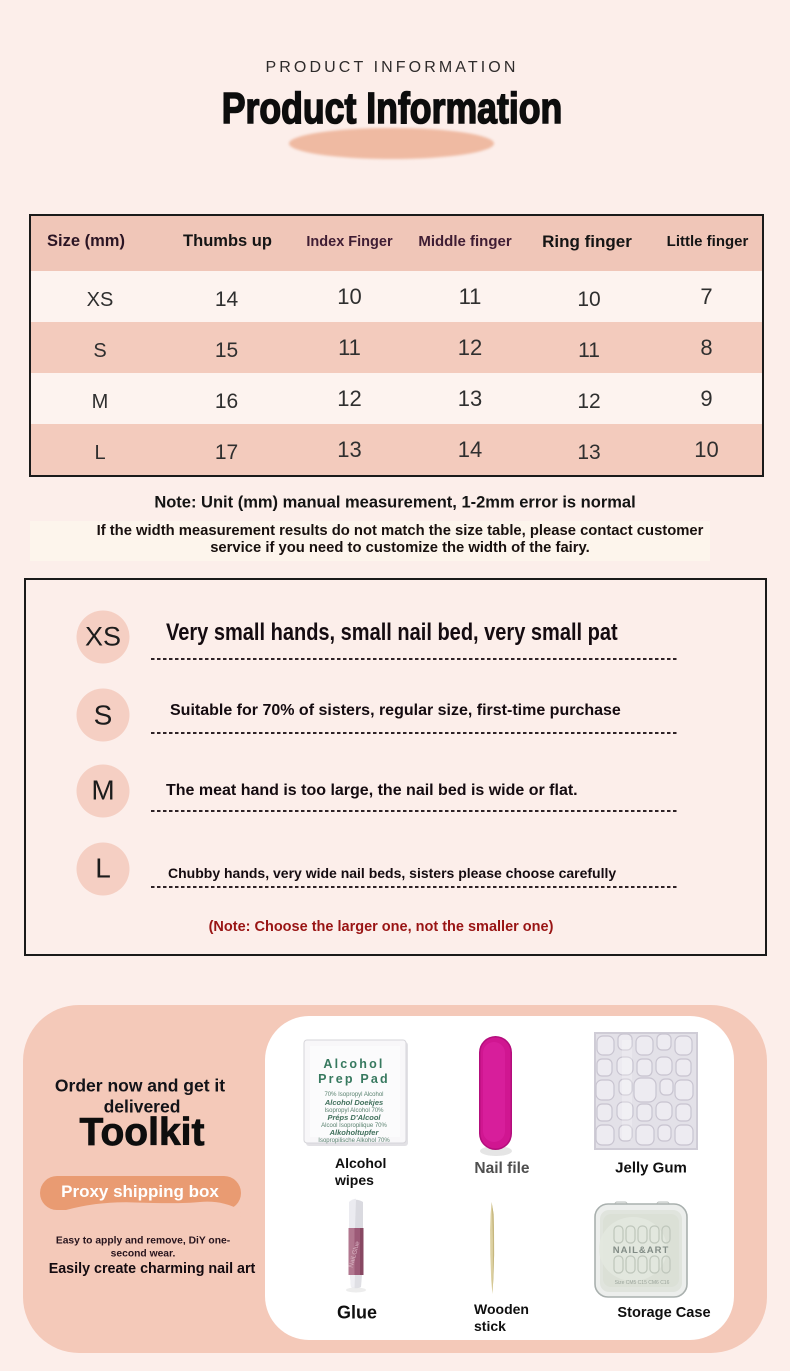 This screenshot has height=1371, width=790. Describe the element at coordinates (354, 1132) in the screenshot. I see `svg-text: Alkoholtupfer` at that location.